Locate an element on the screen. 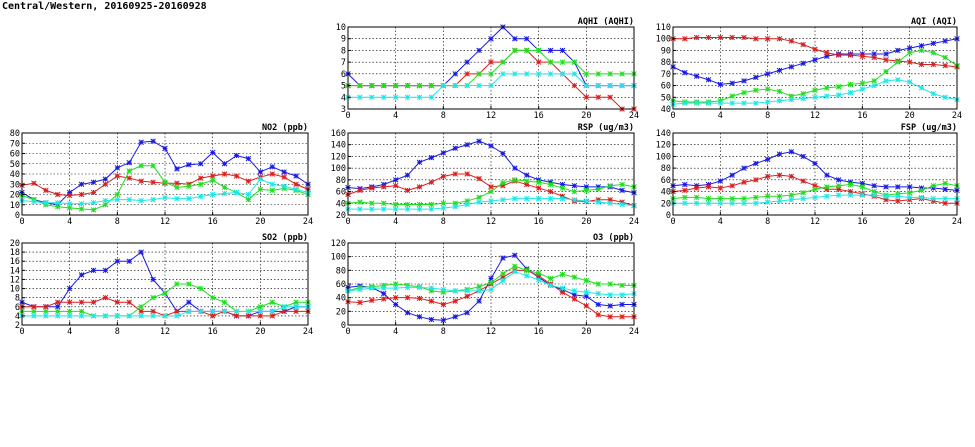 This screenshot has width=975, height=447. y-tick-label: 100 is located at coordinates (663, 40).